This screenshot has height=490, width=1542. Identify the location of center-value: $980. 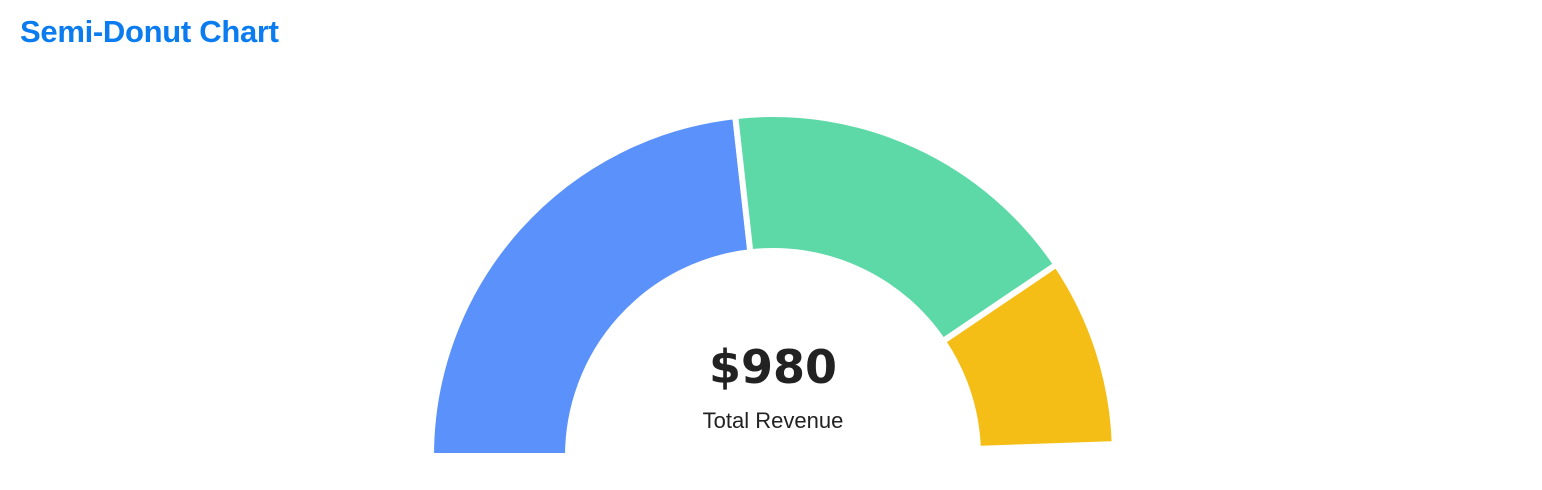
(773, 367).